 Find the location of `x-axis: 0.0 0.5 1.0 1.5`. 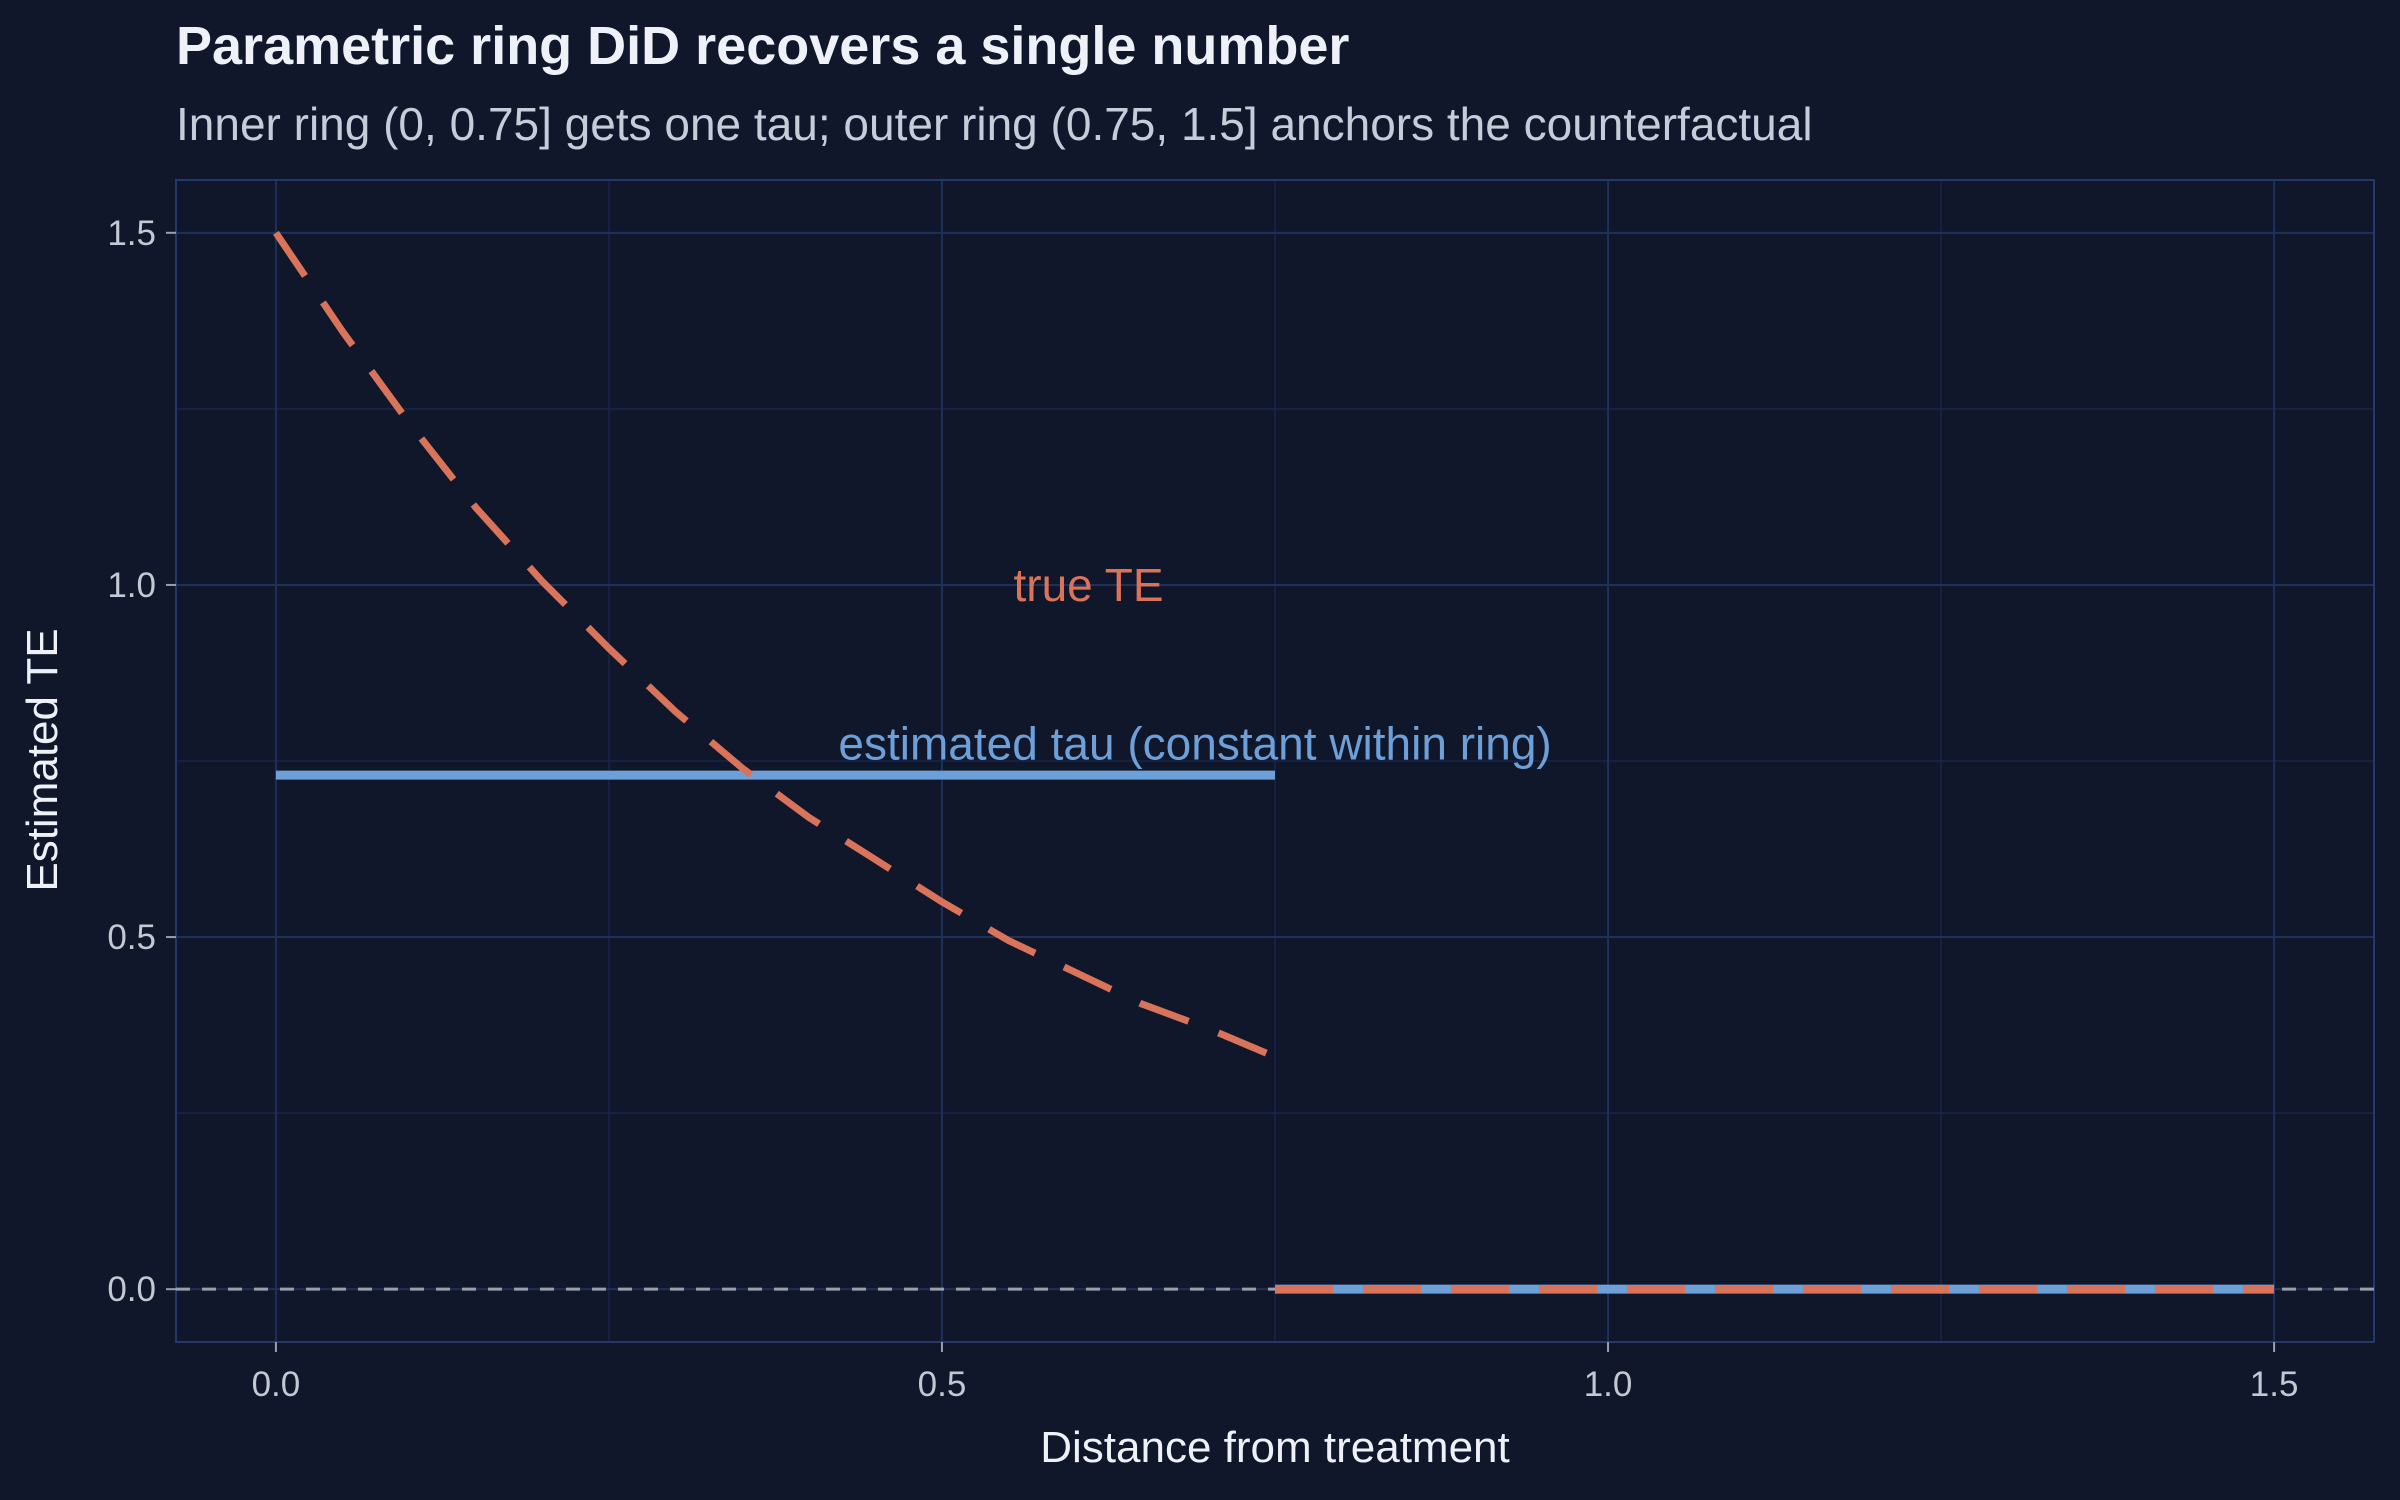

x-axis: 0.0 0.5 1.0 1.5 is located at coordinates (1275, 1373).